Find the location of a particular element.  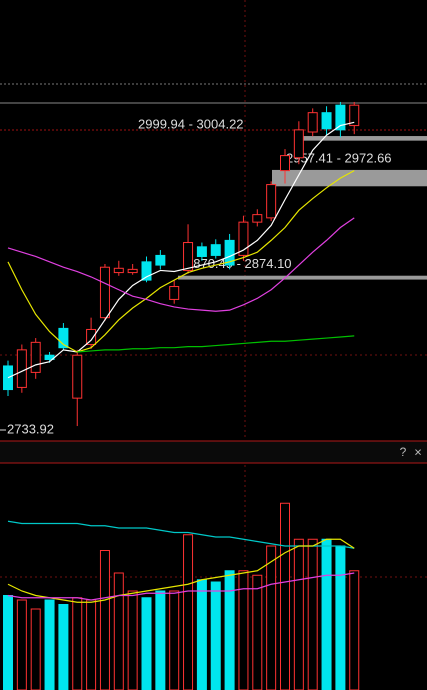

zone-label: 2870.49 - 2874.10 is located at coordinates (239, 263).